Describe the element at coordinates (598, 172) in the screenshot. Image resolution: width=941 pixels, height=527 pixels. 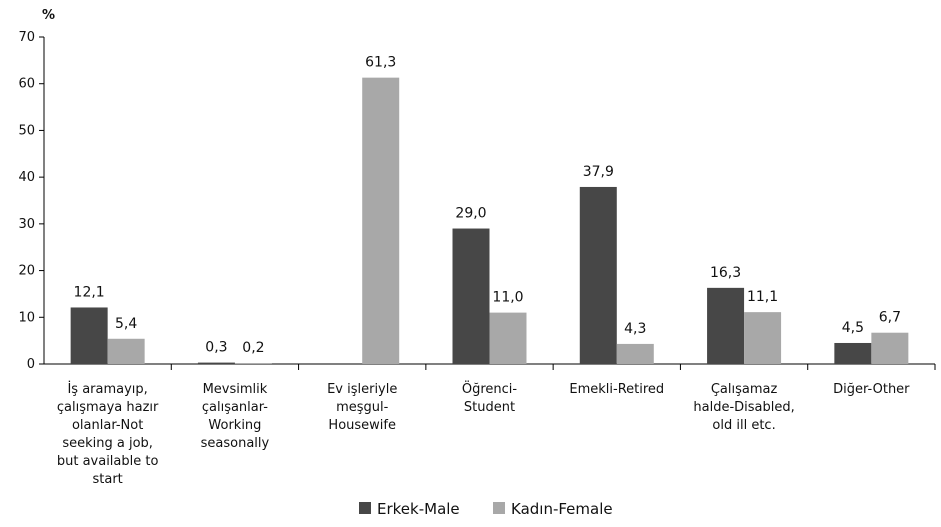
I see `data-label: 37,9` at that location.